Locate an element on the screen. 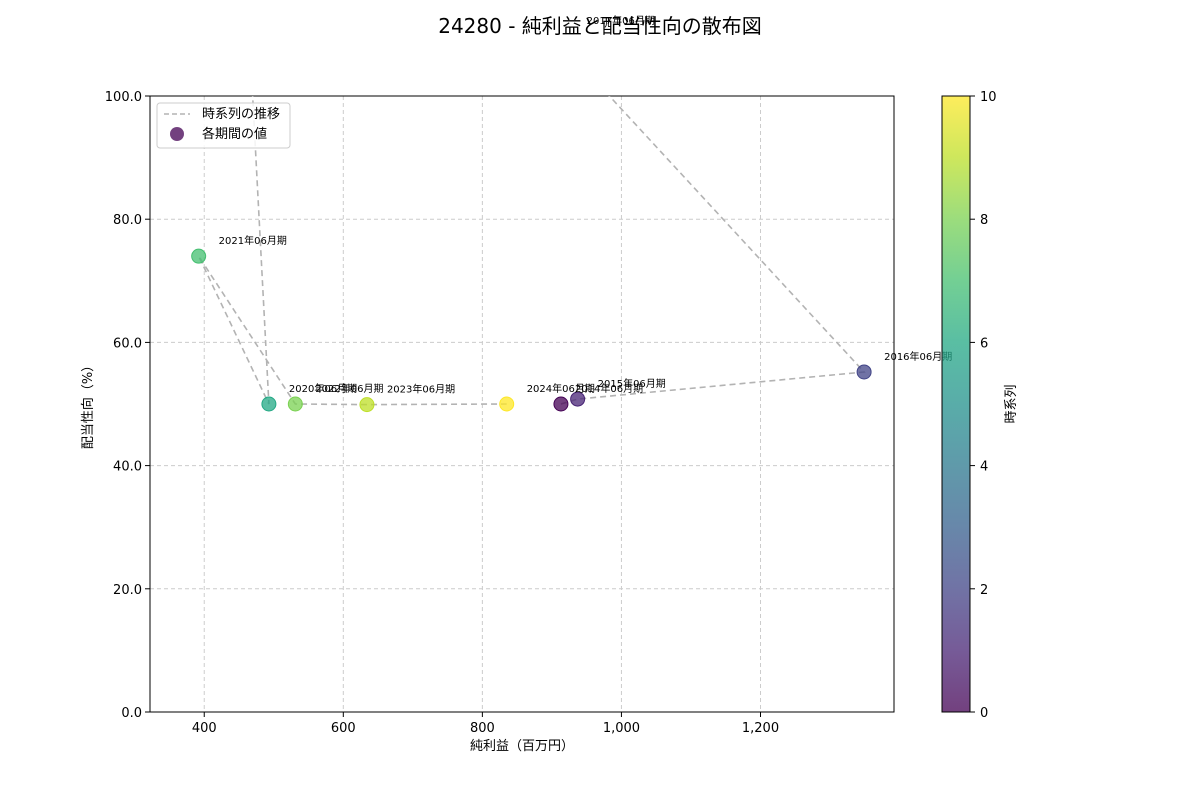 The image size is (1200, 804). colorbar-tick-label: 4 is located at coordinates (984, 467).